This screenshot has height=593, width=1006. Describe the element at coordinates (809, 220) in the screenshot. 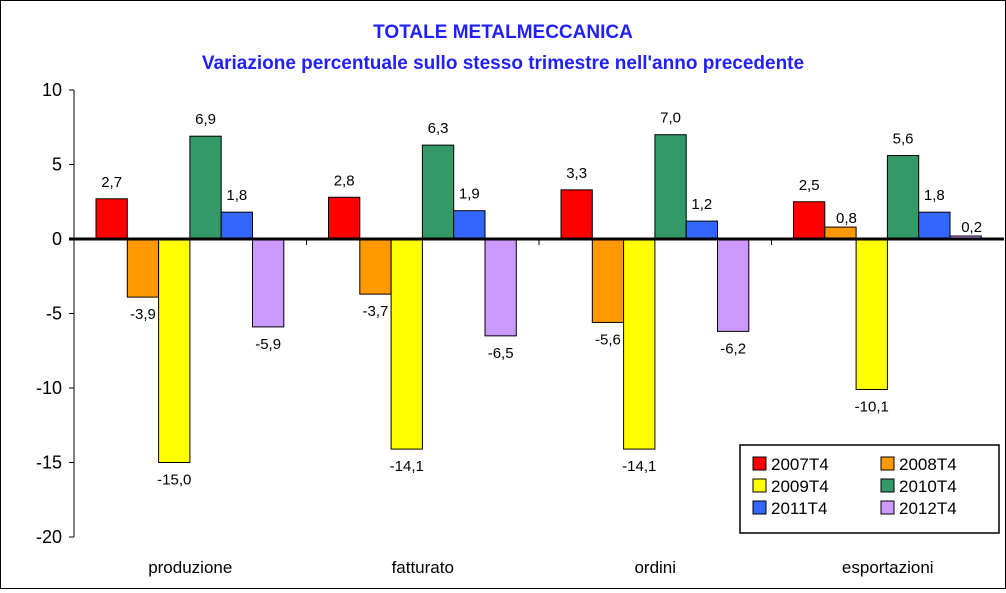

I see `bar-2007T4-esportazioni` at that location.